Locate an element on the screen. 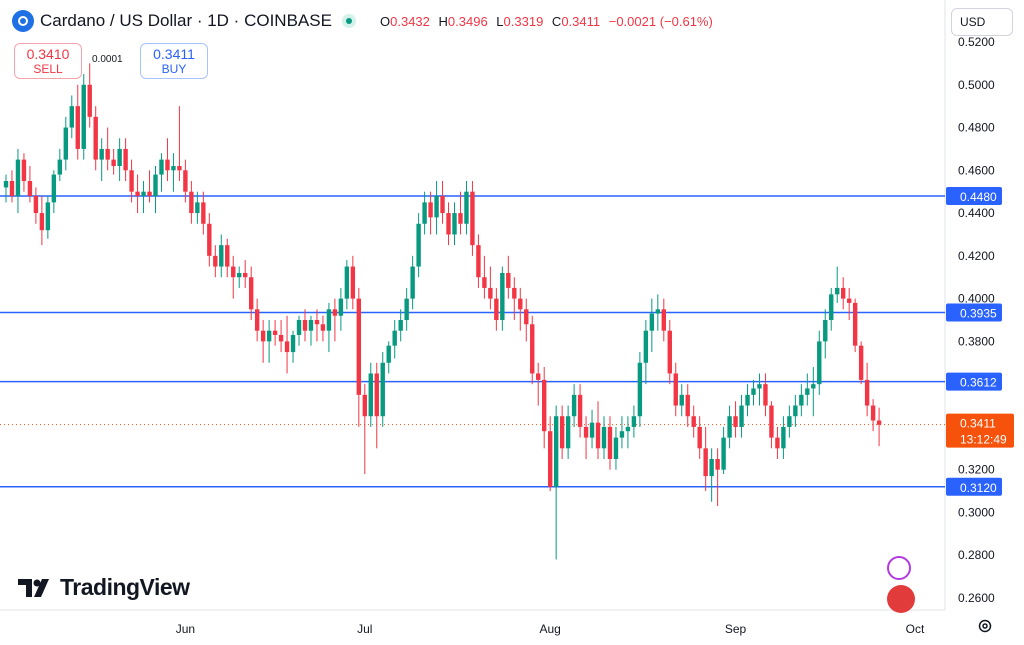 The width and height of the screenshot is (1024, 645). x-tick-label: Jul is located at coordinates (364, 629).